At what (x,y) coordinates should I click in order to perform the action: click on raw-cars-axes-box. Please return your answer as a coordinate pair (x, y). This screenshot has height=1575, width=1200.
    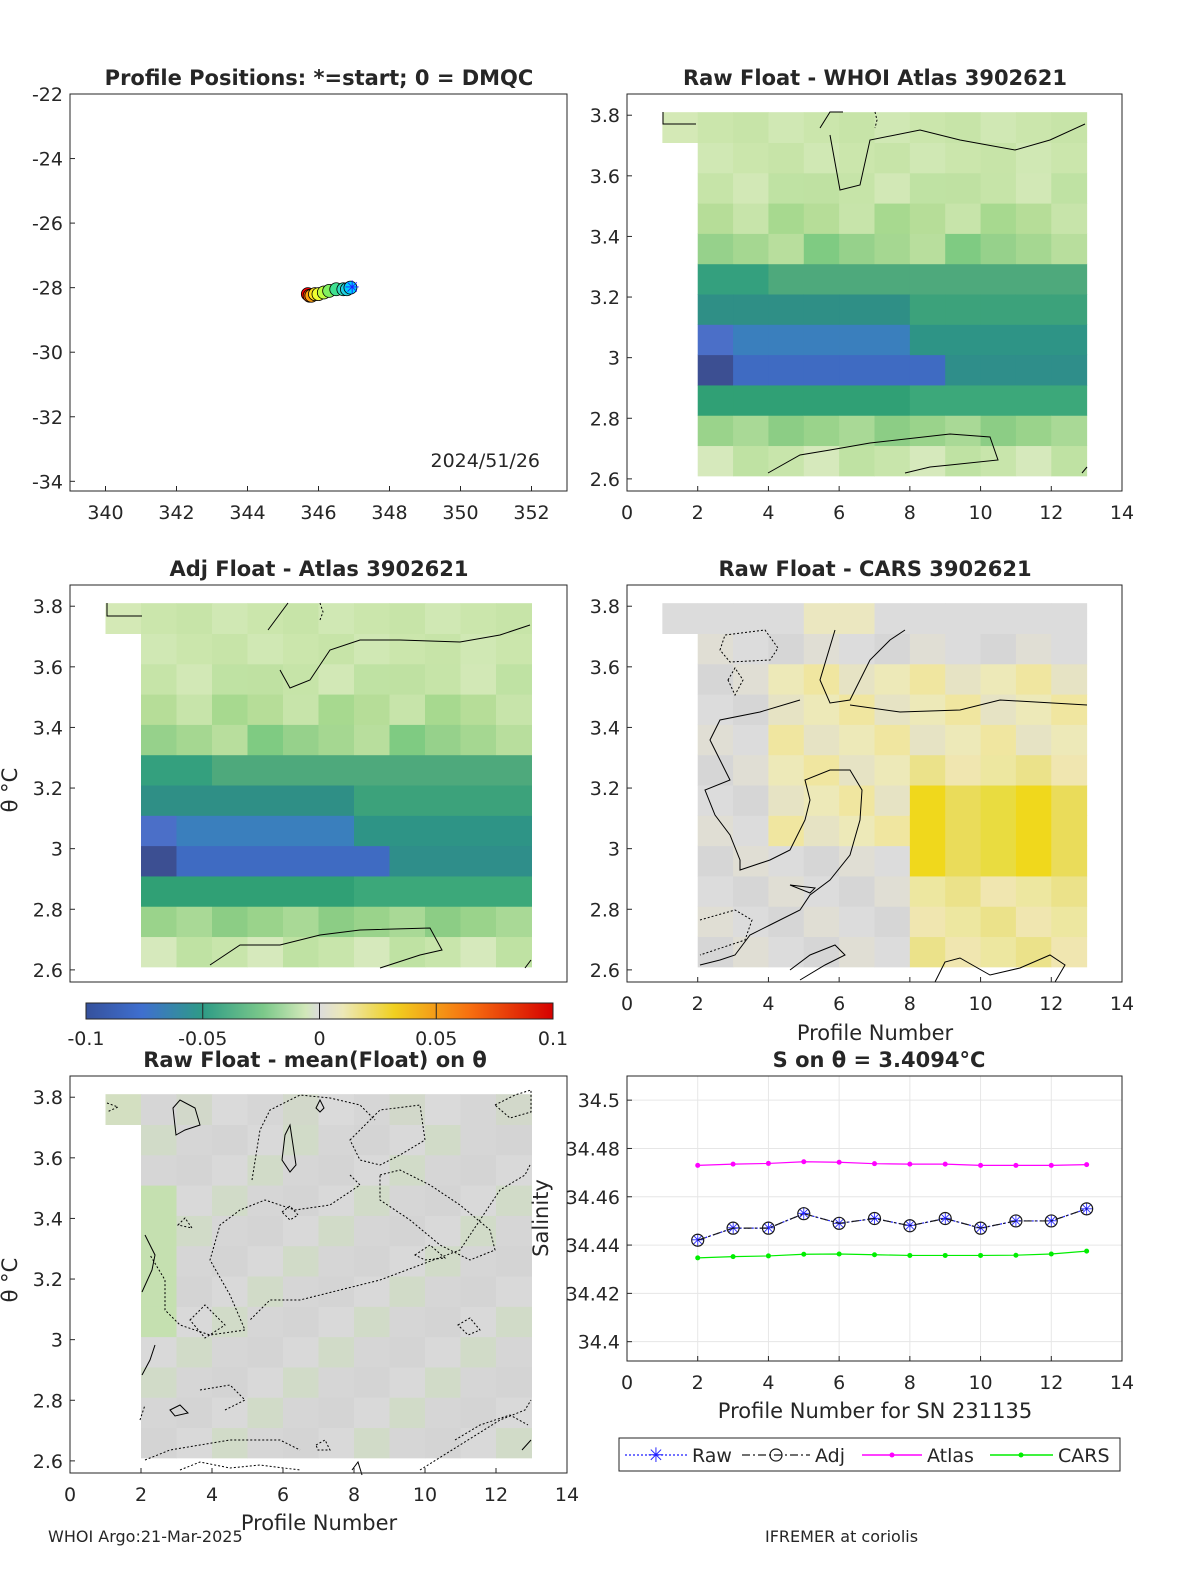
    Looking at the image, I should click on (874, 783).